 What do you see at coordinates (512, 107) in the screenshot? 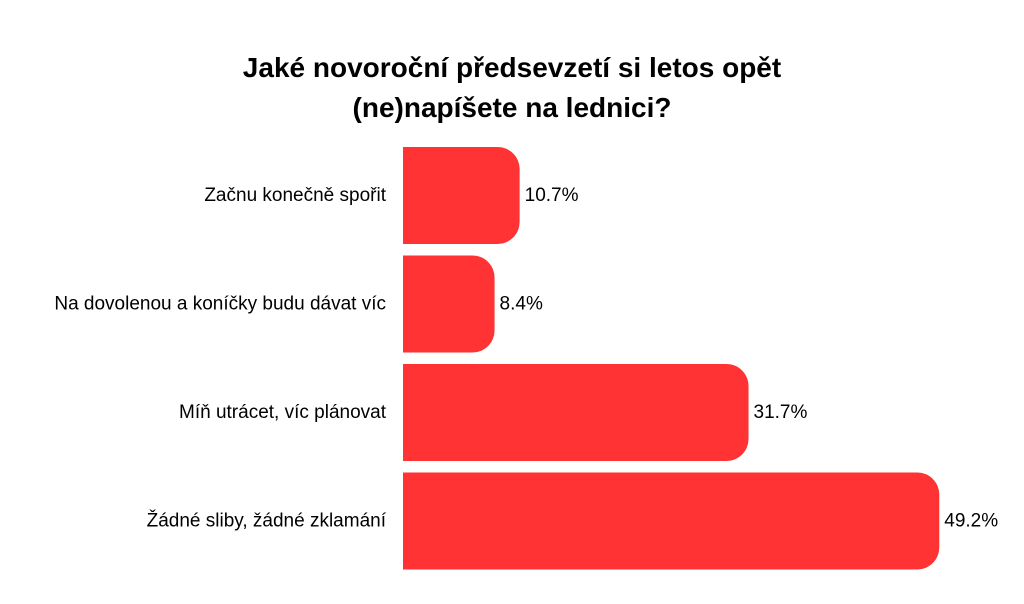
I see `chart-title-line-2: (ne)napíšete na lednici?` at bounding box center [512, 107].